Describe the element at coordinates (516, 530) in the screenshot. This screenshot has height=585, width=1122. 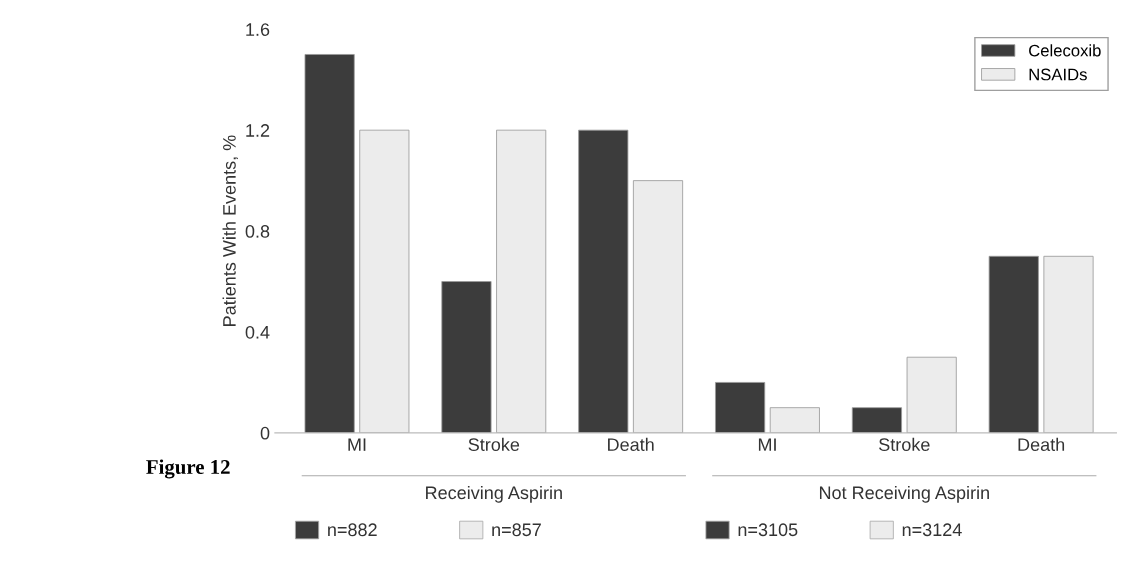
I see `text: n=857` at that location.